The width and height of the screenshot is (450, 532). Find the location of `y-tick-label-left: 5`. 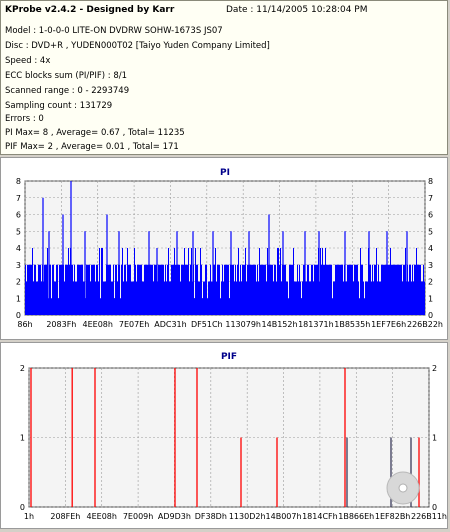

y-tick-label-left: 5 is located at coordinates (18, 231).